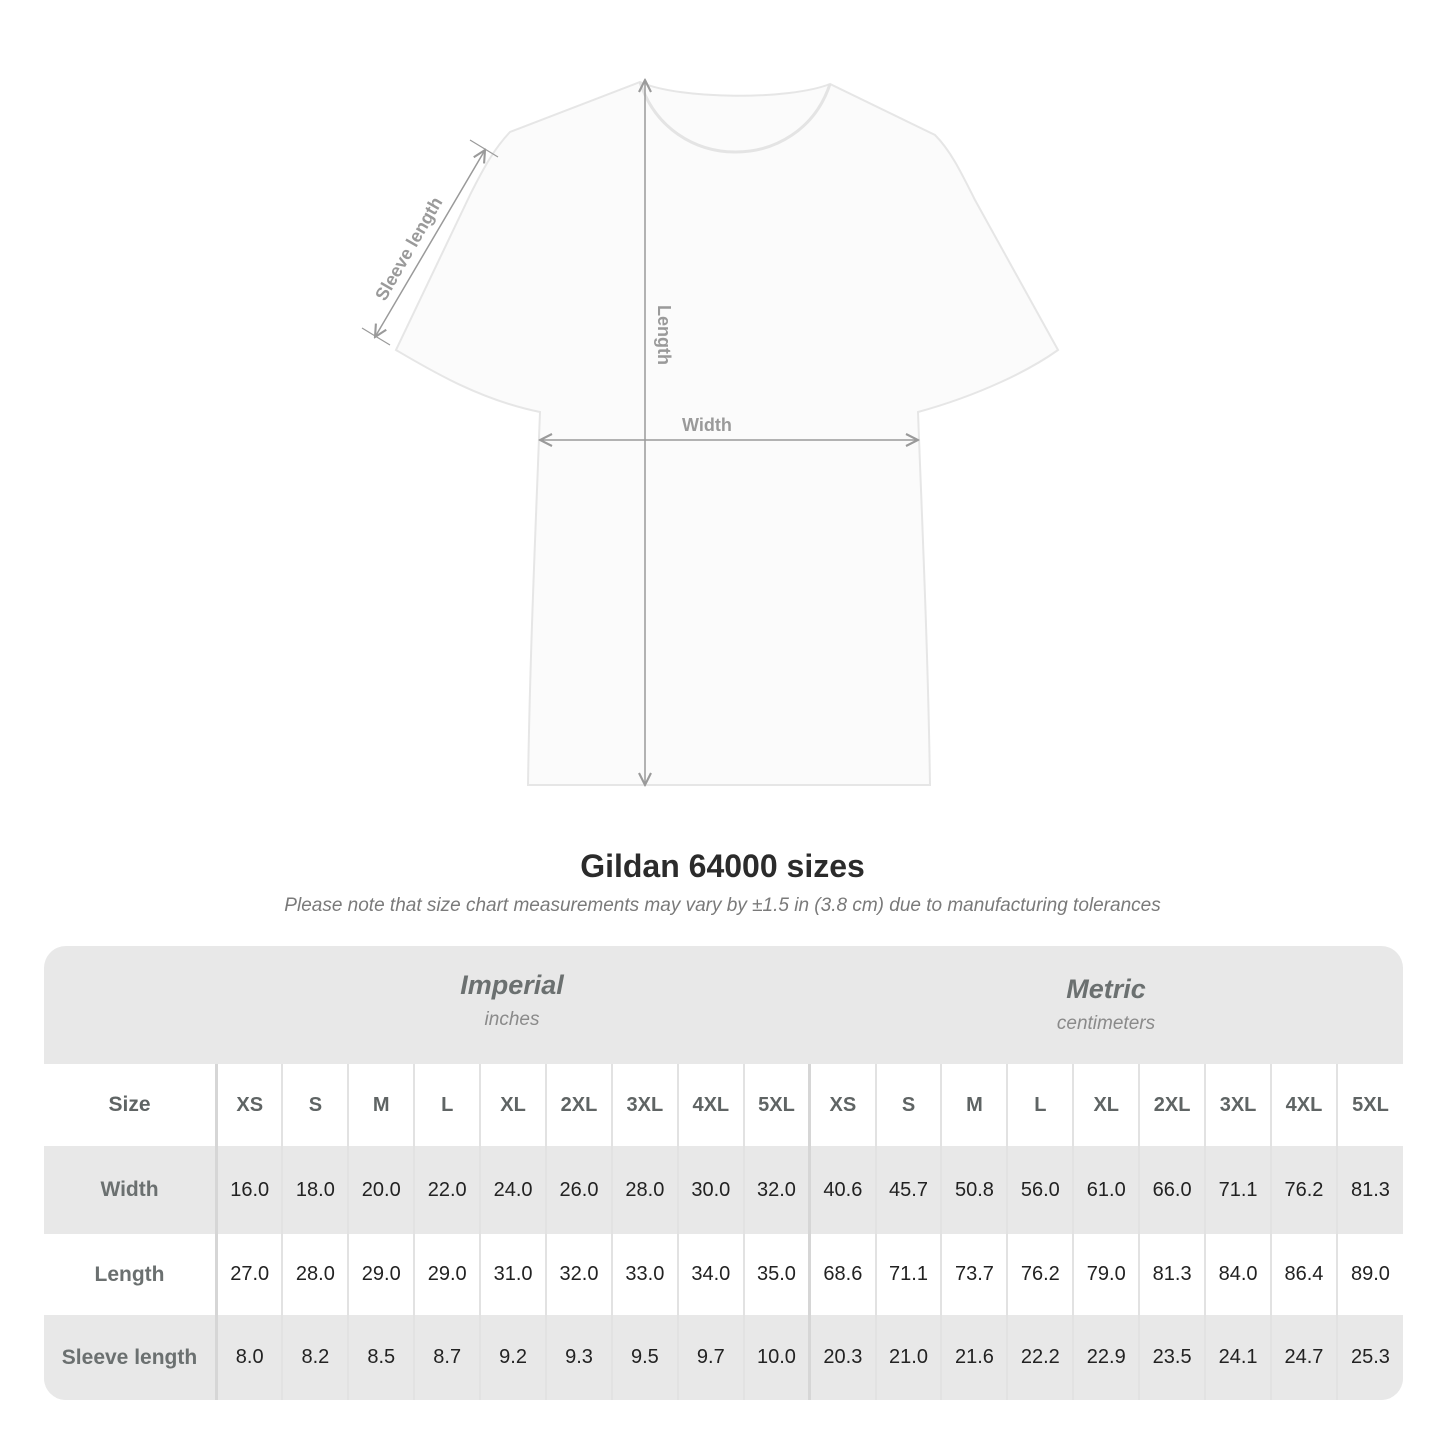  What do you see at coordinates (974, 1105) in the screenshot?
I see `metric-size-M: M` at bounding box center [974, 1105].